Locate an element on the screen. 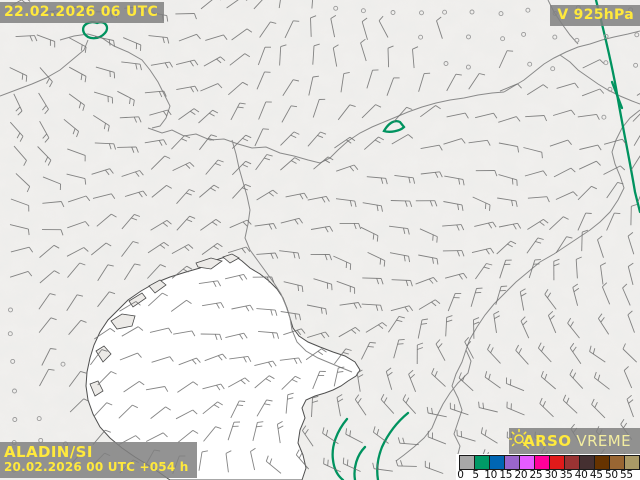  legend-tick-label: 30 is located at coordinates (551, 474).